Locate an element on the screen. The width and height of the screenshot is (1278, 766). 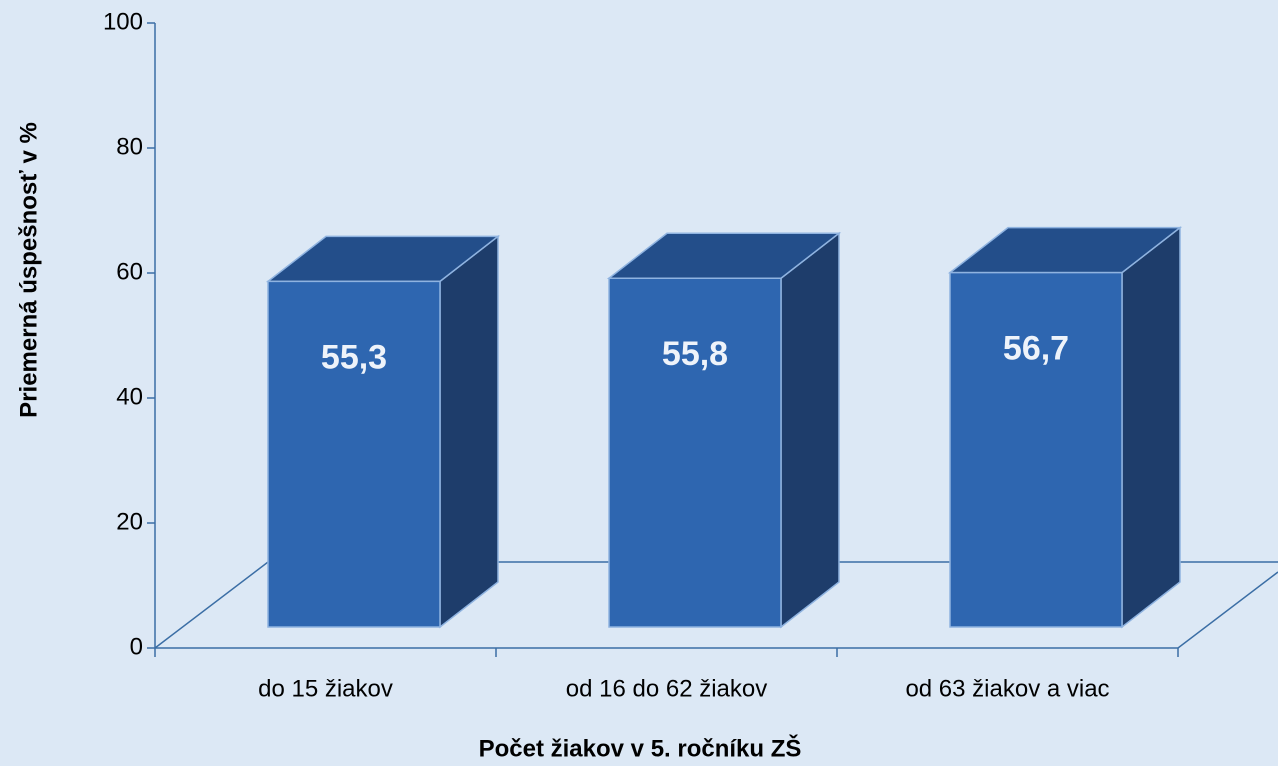
y-tick-label: 20 is located at coordinates (129, 521).